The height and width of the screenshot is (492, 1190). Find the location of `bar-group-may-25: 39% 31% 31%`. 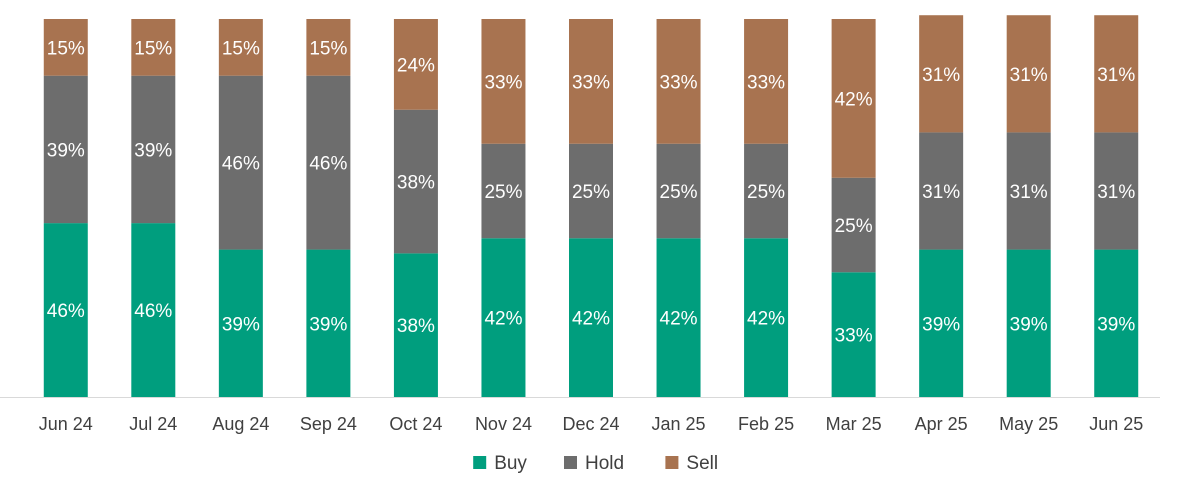

bar-group-may-25: 39% 31% 31% is located at coordinates (1028, 206).